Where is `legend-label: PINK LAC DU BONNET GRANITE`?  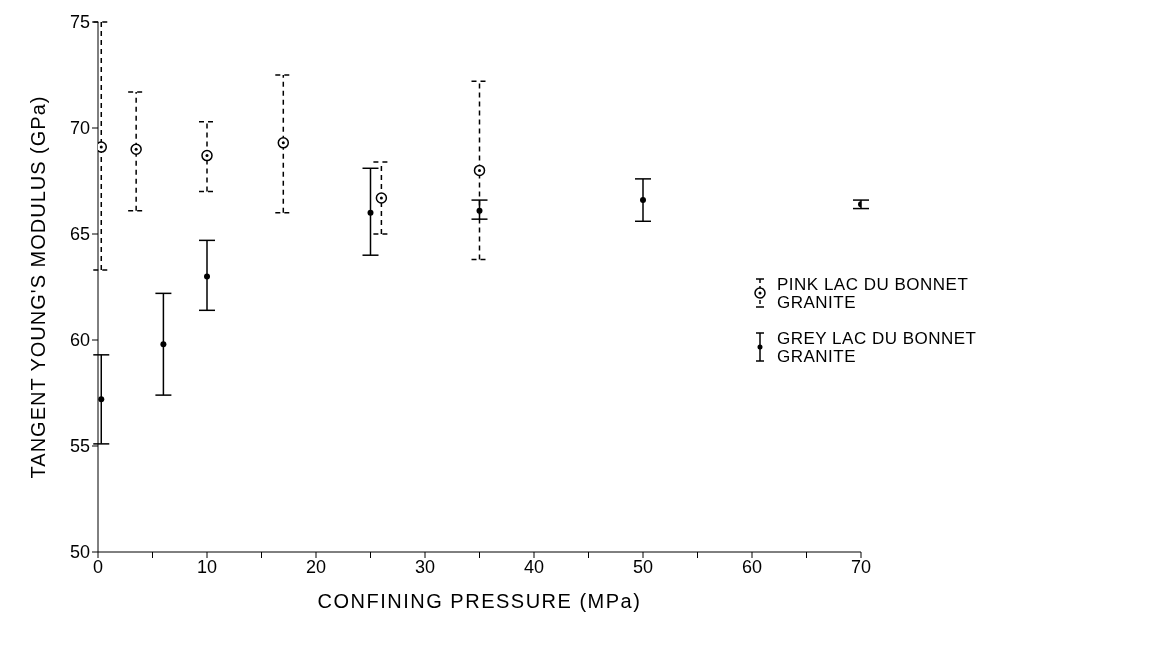
legend-label: PINK LAC DU BONNET GRANITE is located at coordinates (873, 293).